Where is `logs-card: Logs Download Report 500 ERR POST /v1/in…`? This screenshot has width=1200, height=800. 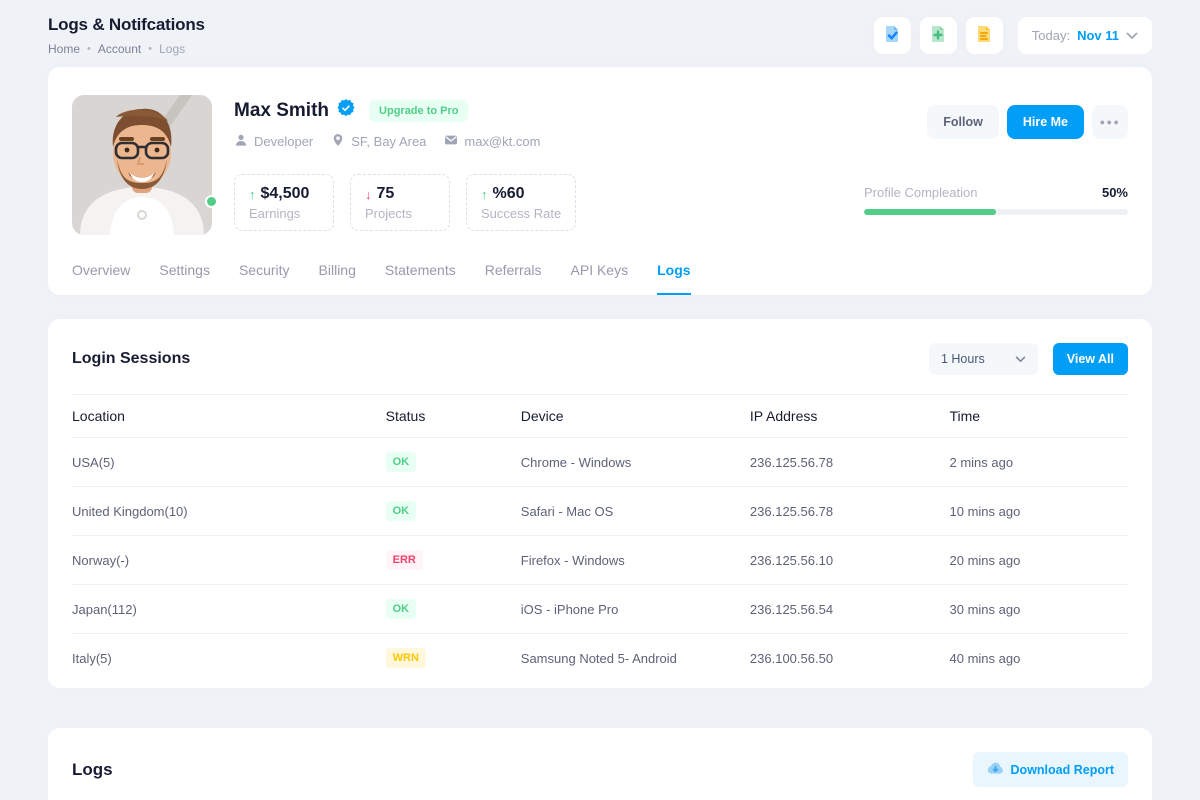 logs-card: Logs Download Report 500 ERR POST /v1/in… is located at coordinates (600, 764).